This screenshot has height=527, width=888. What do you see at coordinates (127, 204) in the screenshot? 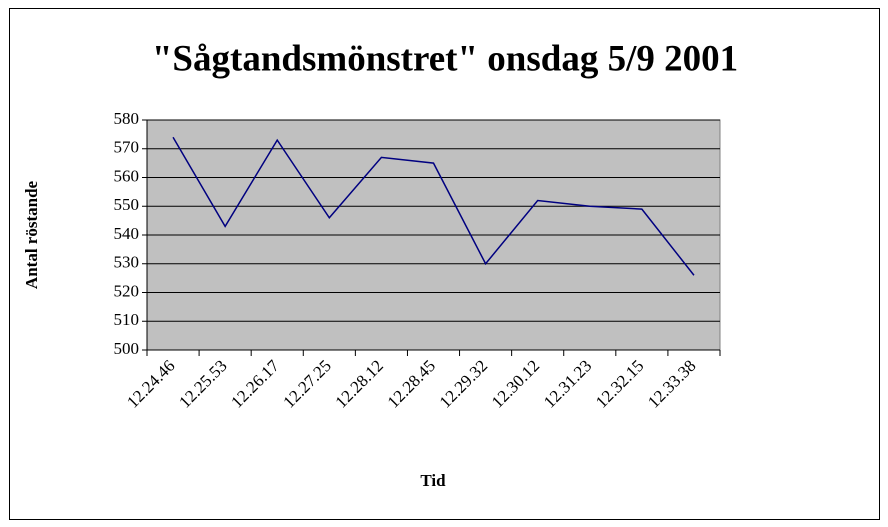
I see `y-tick-label: 550` at bounding box center [127, 204].